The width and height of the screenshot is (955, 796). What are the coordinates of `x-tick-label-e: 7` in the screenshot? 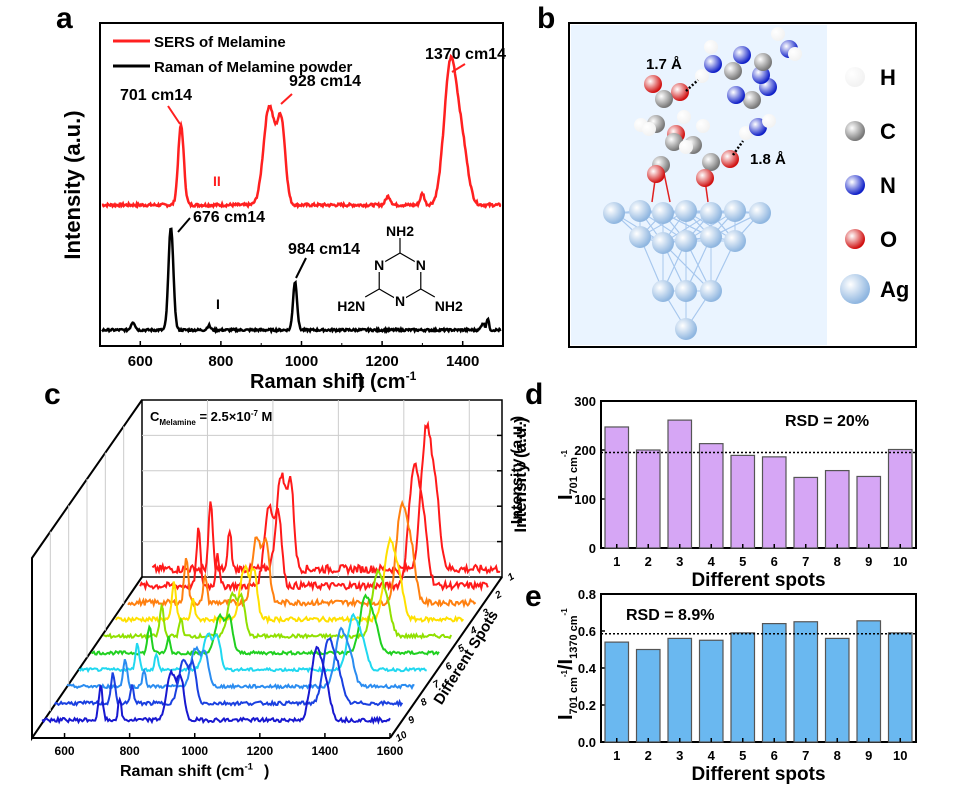 It's located at (805, 755).